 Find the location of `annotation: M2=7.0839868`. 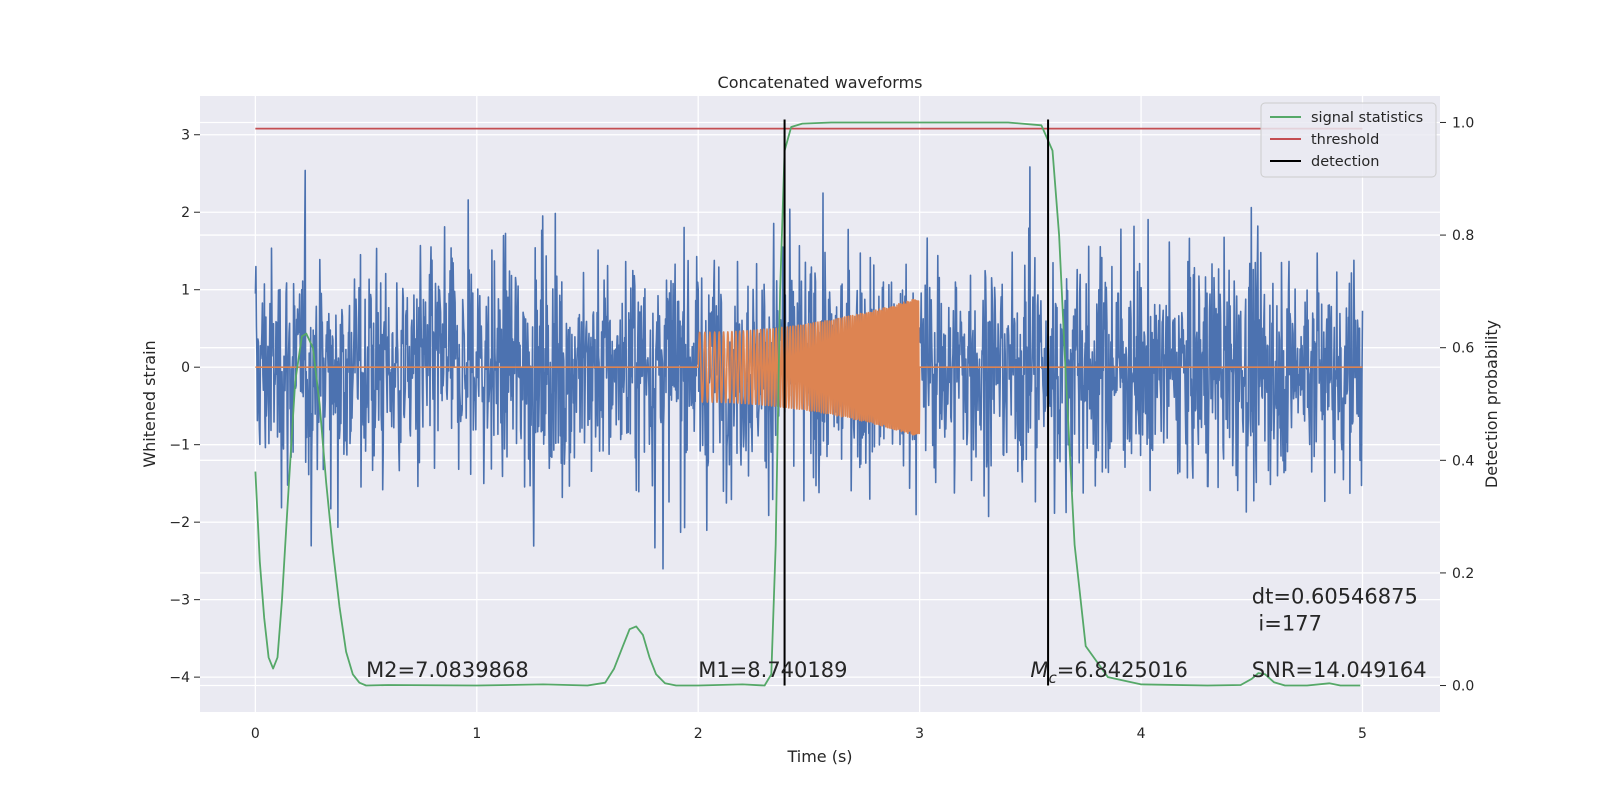

annotation: M2=7.0839868 is located at coordinates (447, 670).